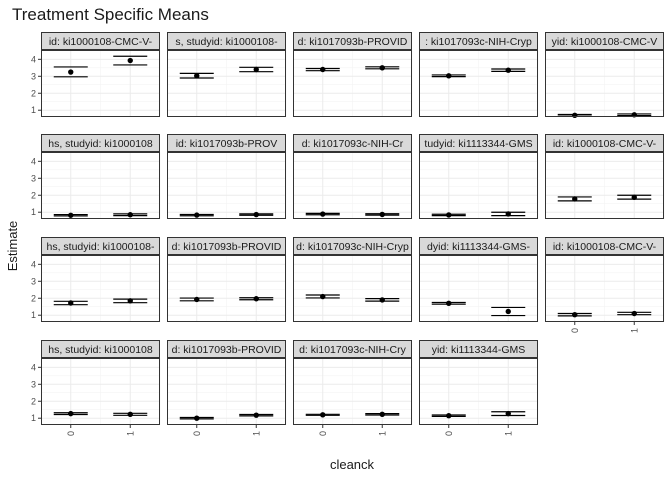 The height and width of the screenshot is (480, 672). I want to click on facet-strip-label: id: ki1000108-CMC-V-, so click(101, 42).